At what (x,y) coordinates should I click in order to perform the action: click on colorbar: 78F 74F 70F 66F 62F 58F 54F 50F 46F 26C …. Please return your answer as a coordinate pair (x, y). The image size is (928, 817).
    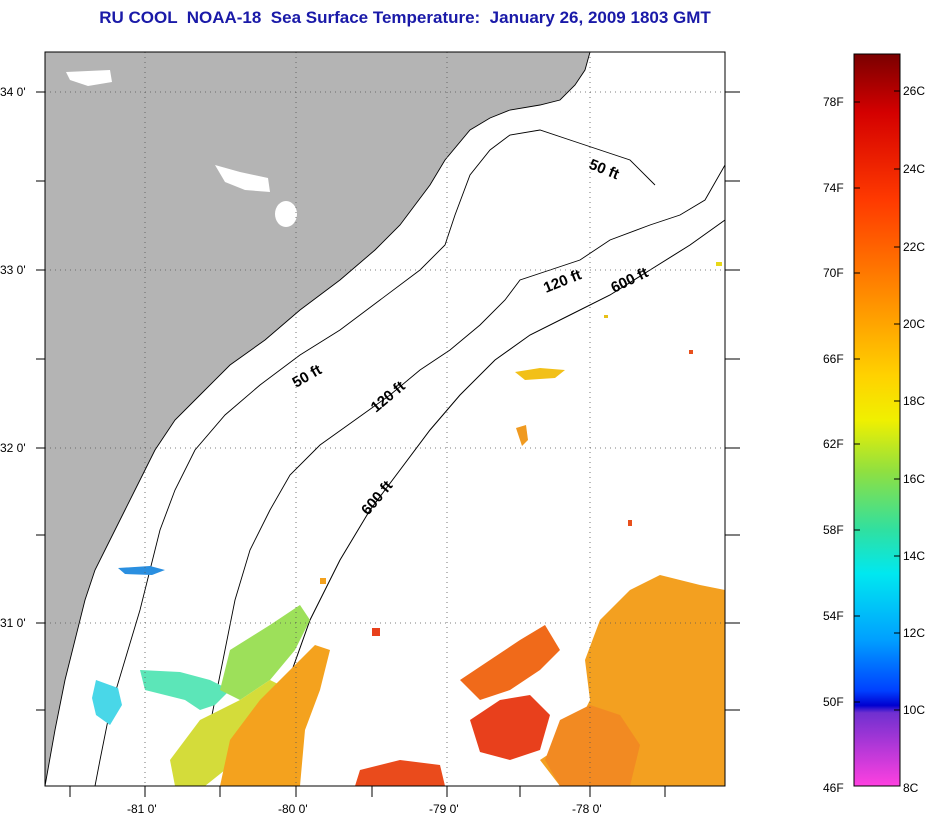
    Looking at the image, I should click on (864, 408).